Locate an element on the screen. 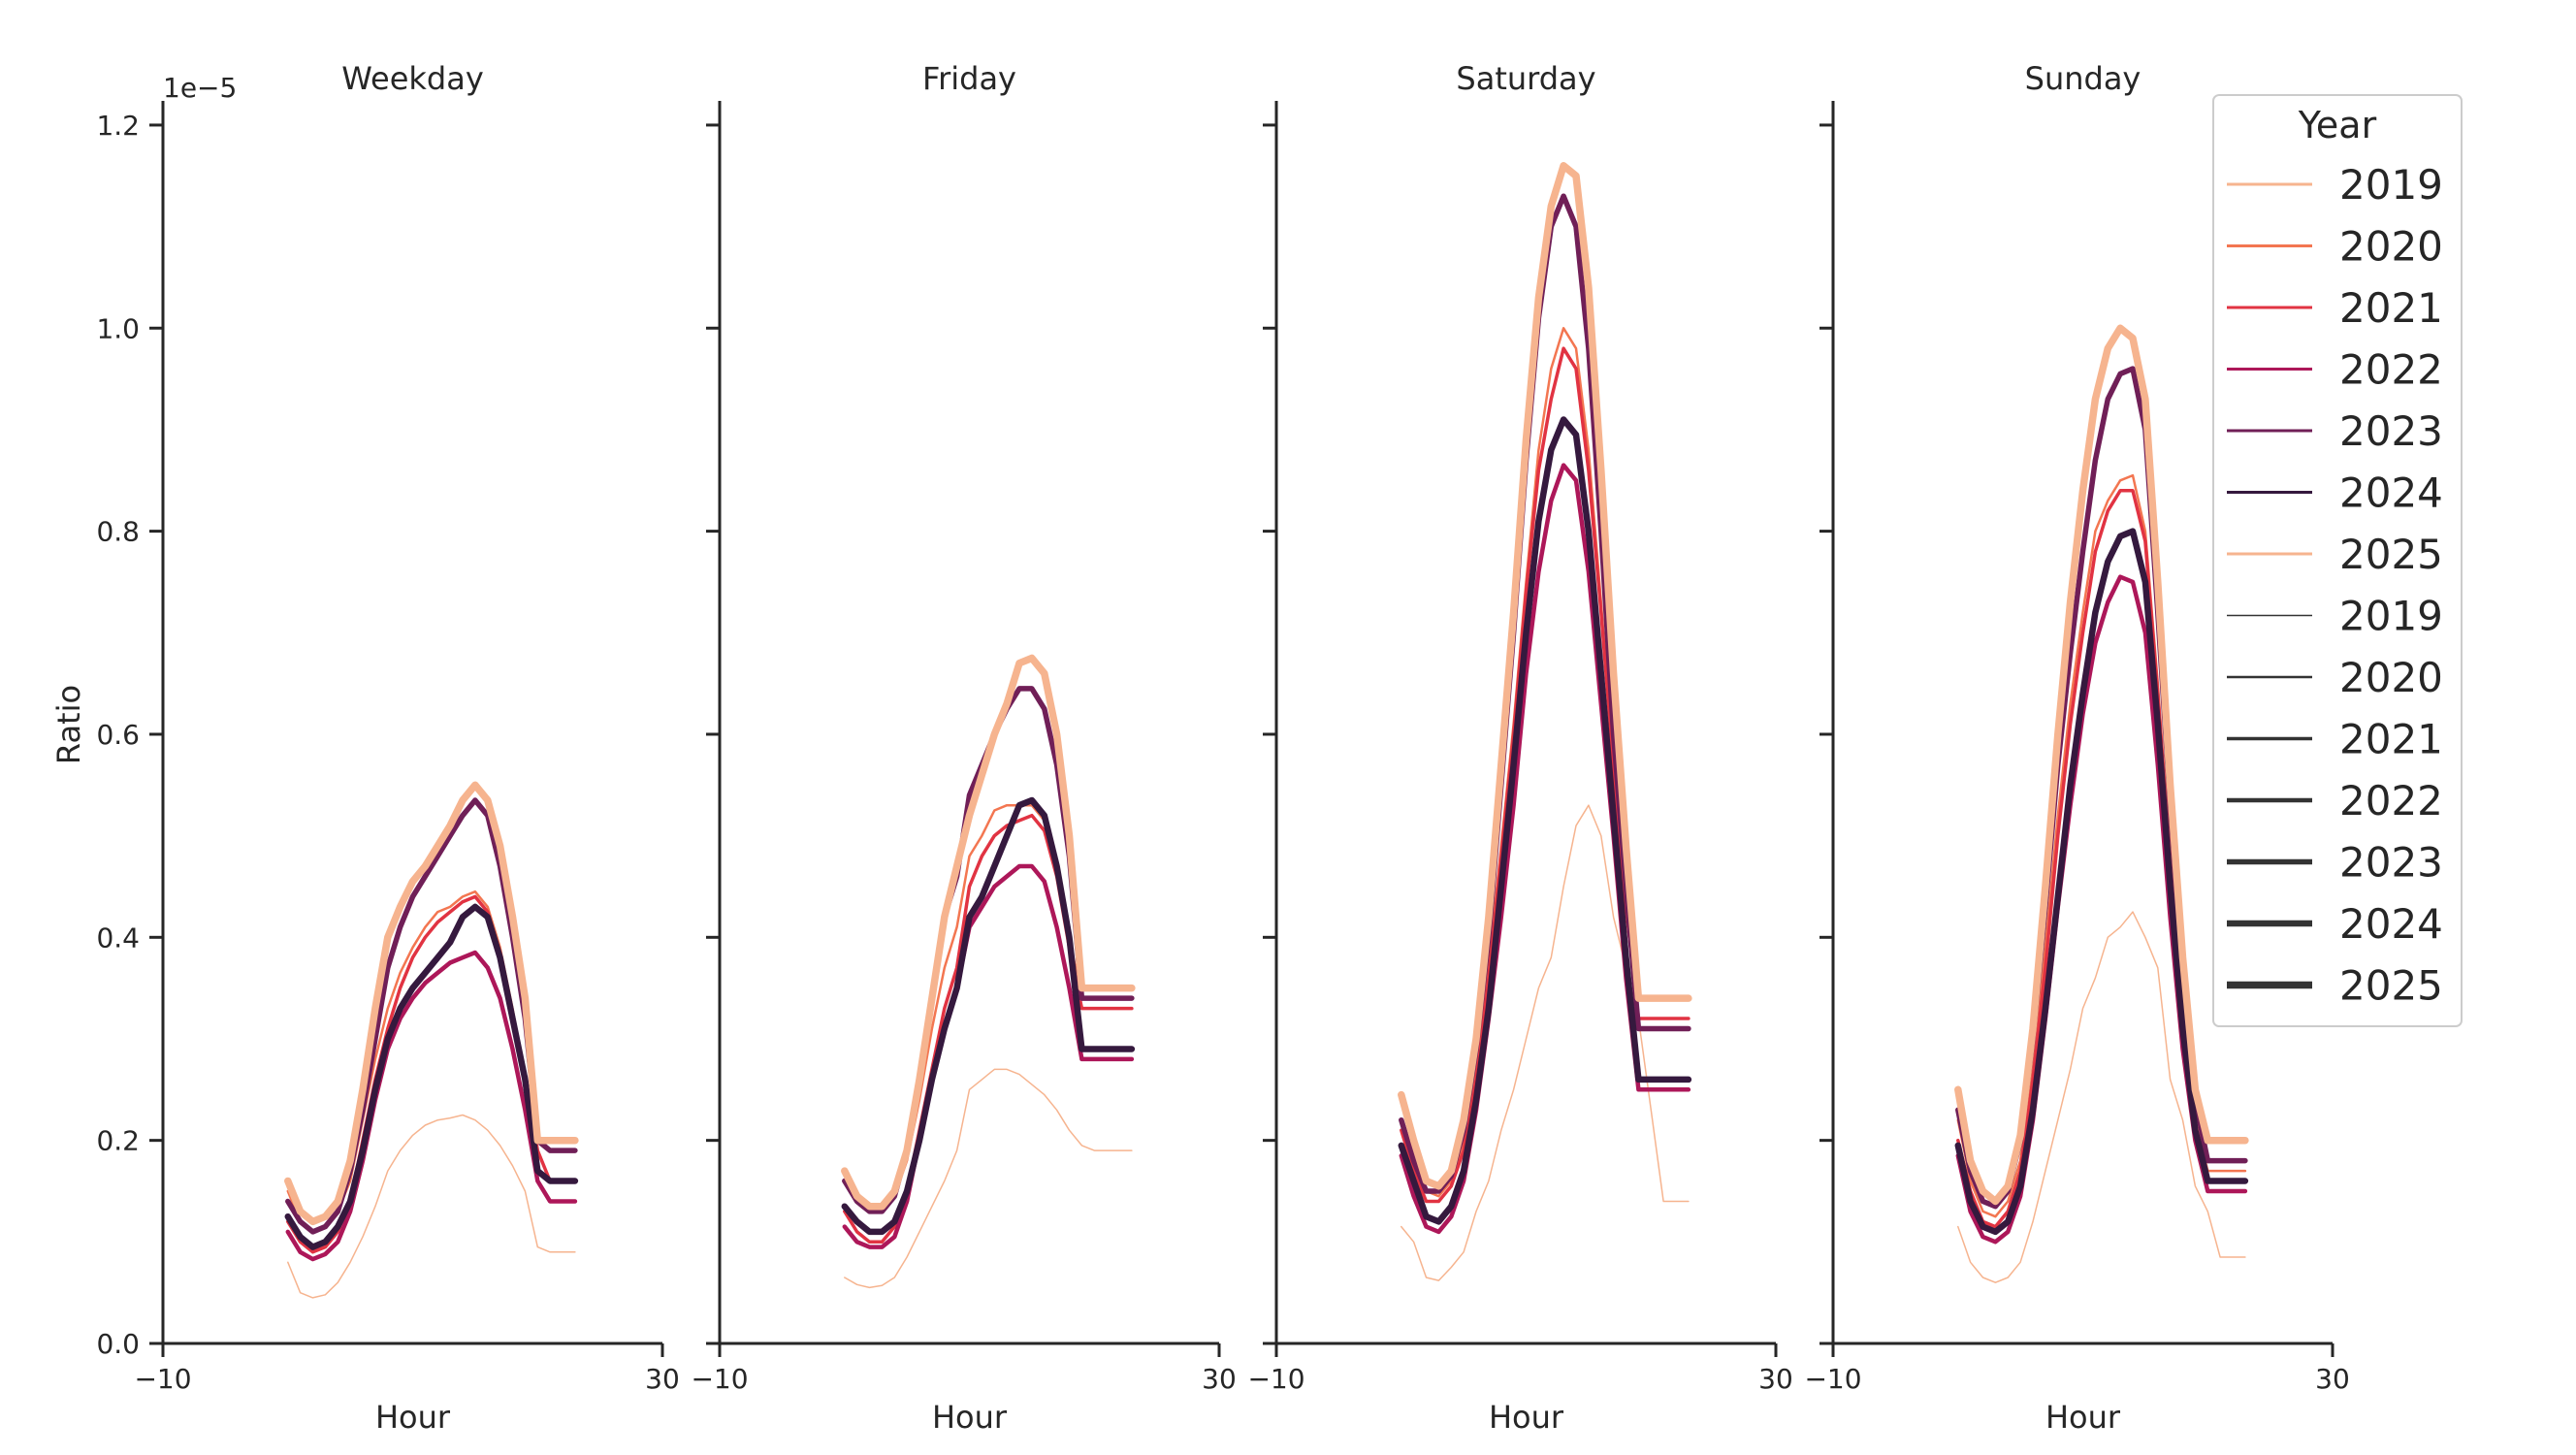 The width and height of the screenshot is (2576, 1455). y-tick-label: 0.8 is located at coordinates (118, 532).